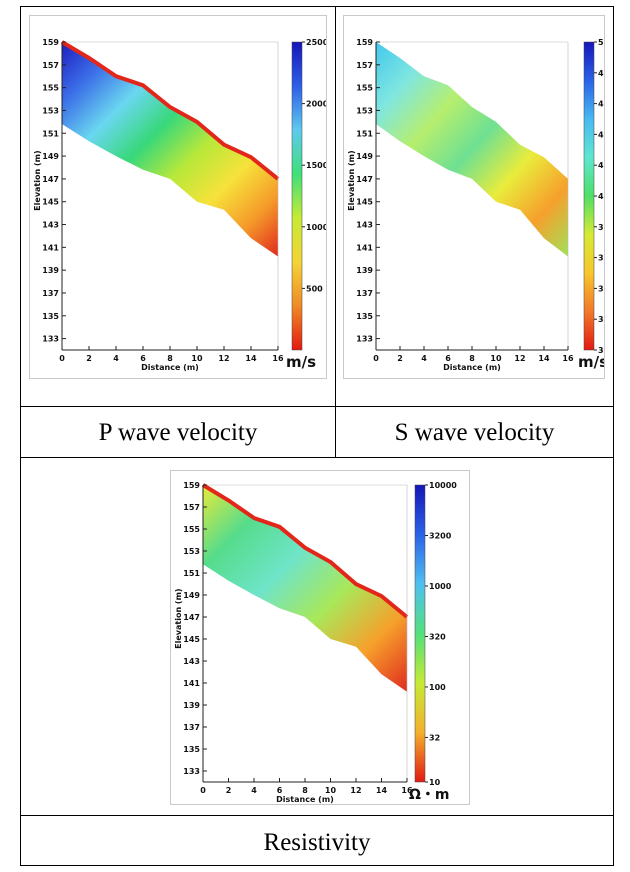 This screenshot has width=630, height=872. Describe the element at coordinates (601, 165) in the screenshot. I see `colorbar-tick-label: 420` at that location.